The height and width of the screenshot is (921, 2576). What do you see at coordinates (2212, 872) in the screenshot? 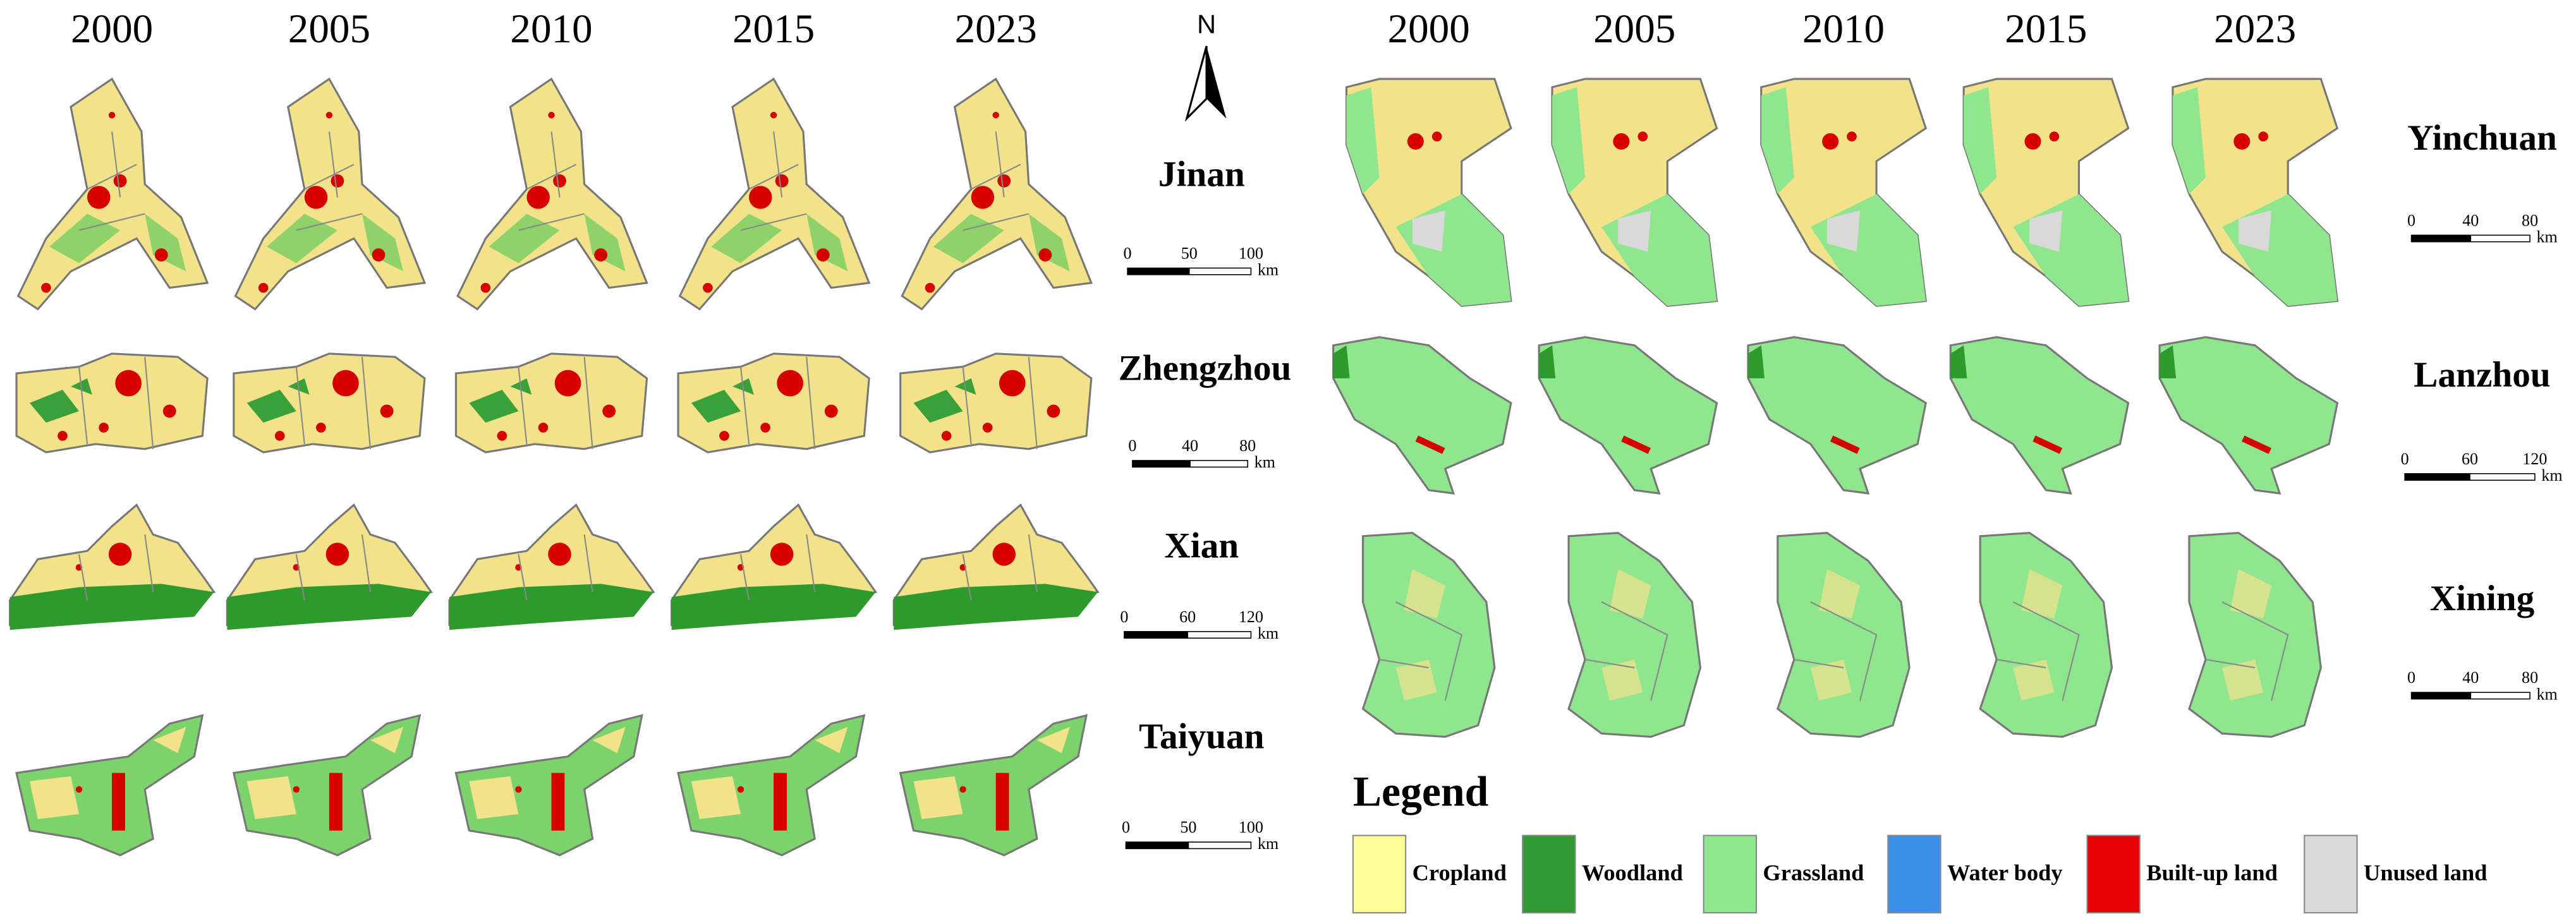
I see `legend-label: Built-up land` at bounding box center [2212, 872].